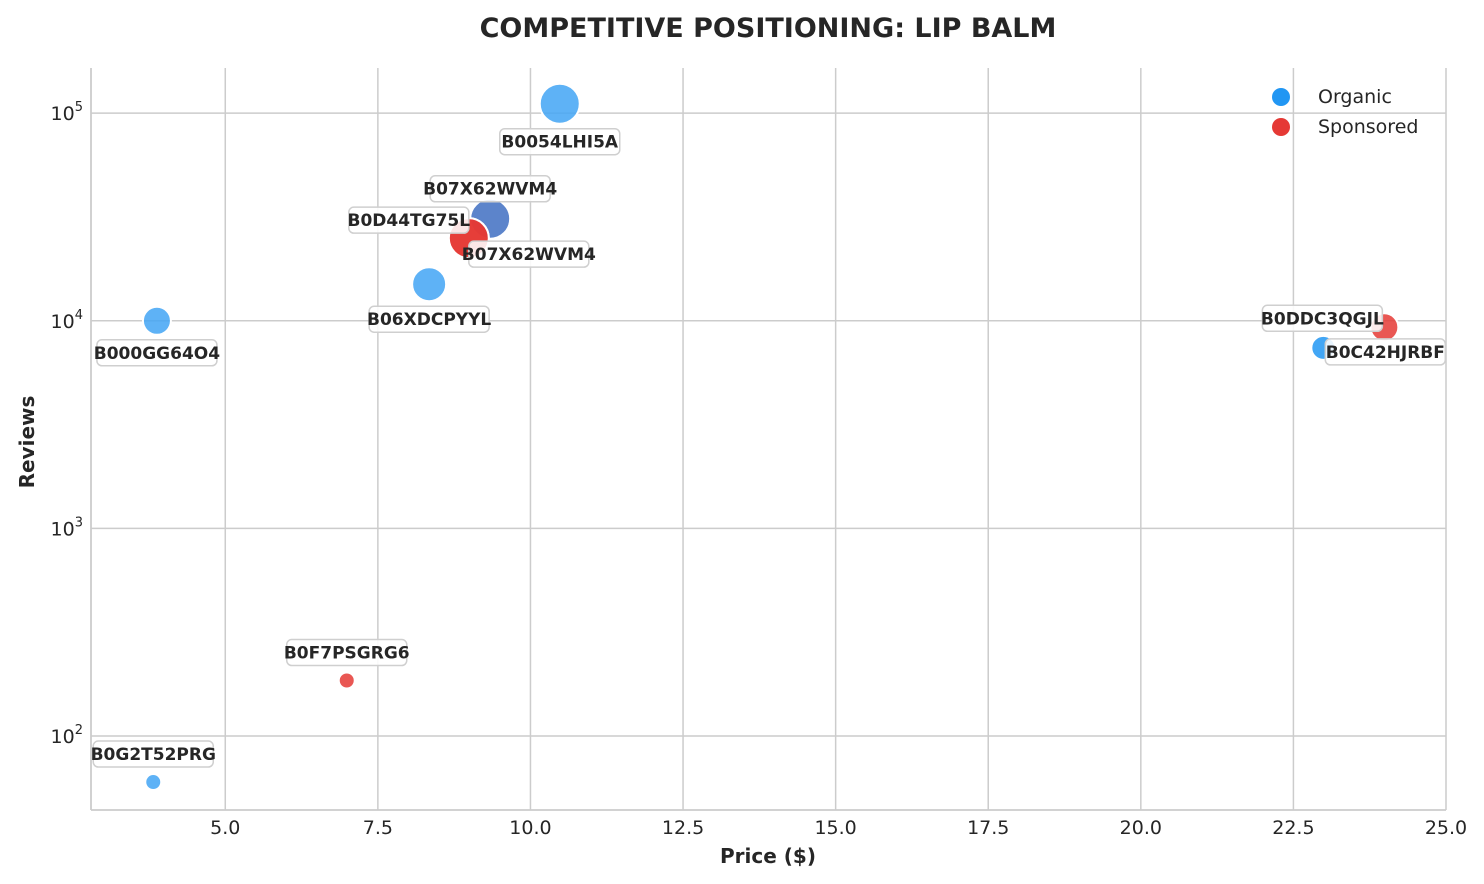 This screenshot has height=884, width=1484. I want to click on x-tick-label: 15.0, so click(835, 828).